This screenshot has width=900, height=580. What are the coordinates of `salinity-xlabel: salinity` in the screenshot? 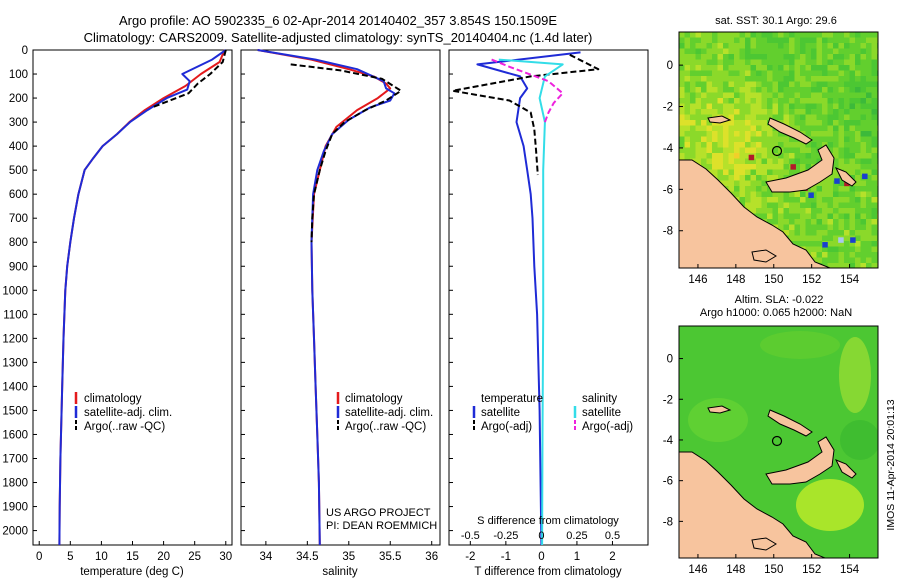 It's located at (339, 572).